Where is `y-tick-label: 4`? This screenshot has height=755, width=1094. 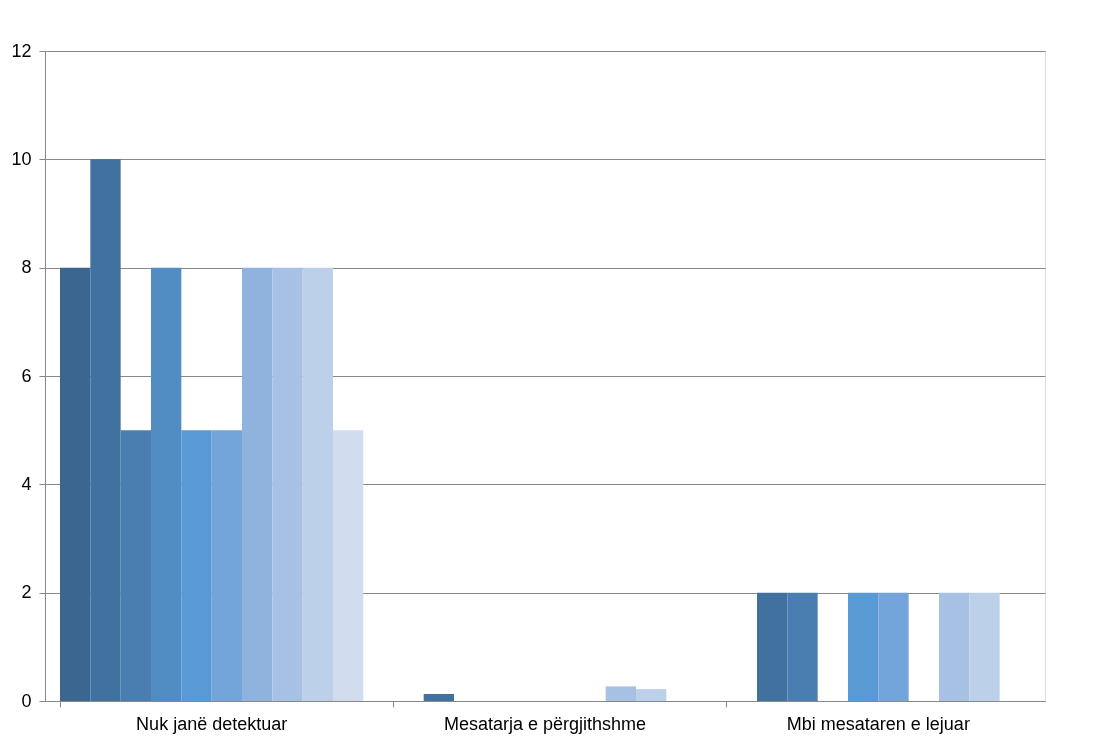 y-tick-label: 4 is located at coordinates (26, 483).